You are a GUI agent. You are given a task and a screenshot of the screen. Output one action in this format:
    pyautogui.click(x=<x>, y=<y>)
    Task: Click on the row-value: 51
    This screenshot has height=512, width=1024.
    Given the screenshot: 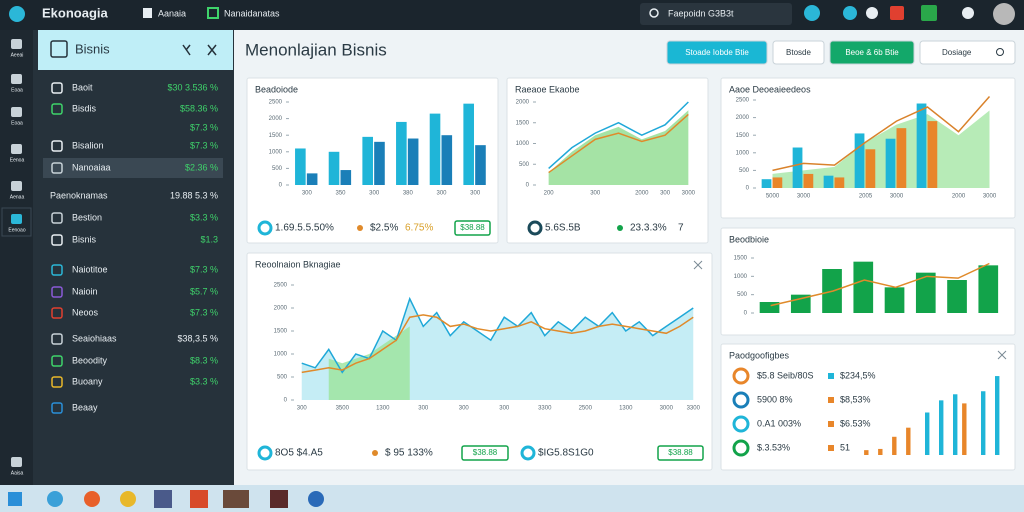 What is the action you would take?
    pyautogui.click(x=845, y=447)
    